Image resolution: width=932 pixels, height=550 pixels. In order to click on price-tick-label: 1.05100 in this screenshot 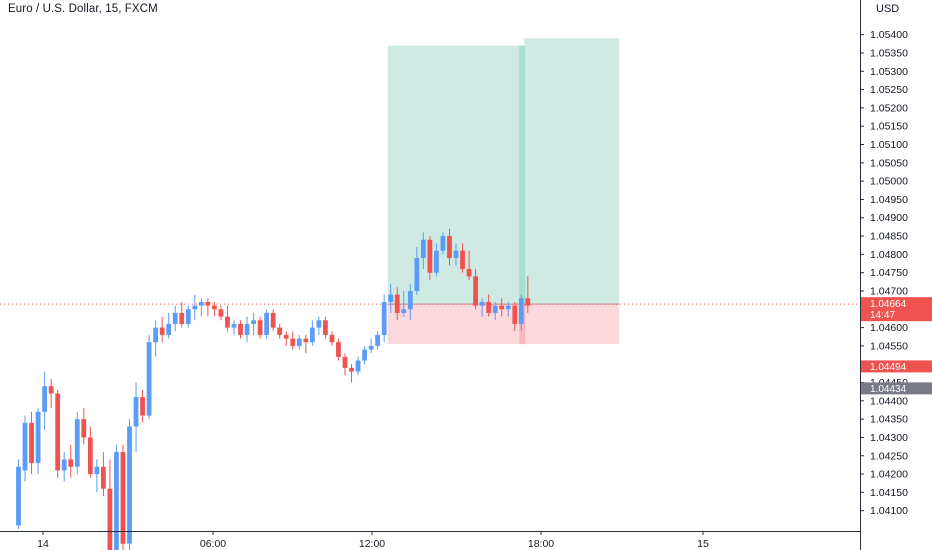, I will do `click(889, 145)`.